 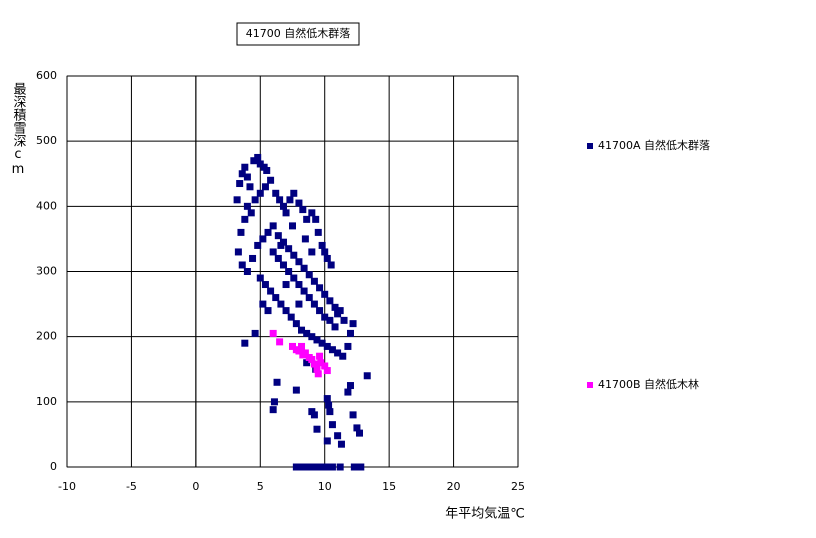 What do you see at coordinates (19, 129) in the screenshot?
I see `y-axis-label: 最深積雪深cm` at bounding box center [19, 129].